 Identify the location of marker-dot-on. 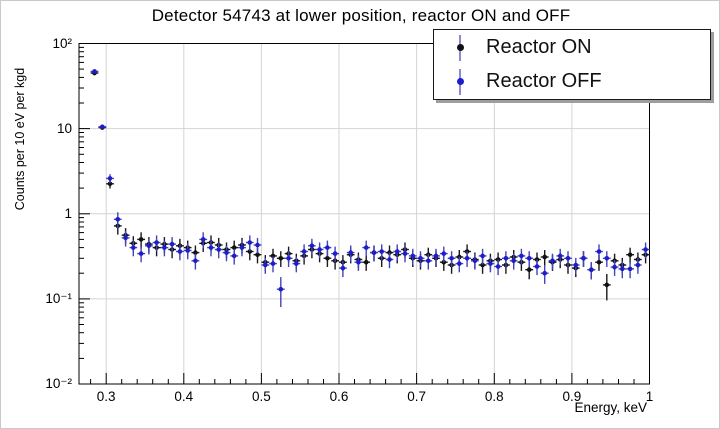
(460, 47).